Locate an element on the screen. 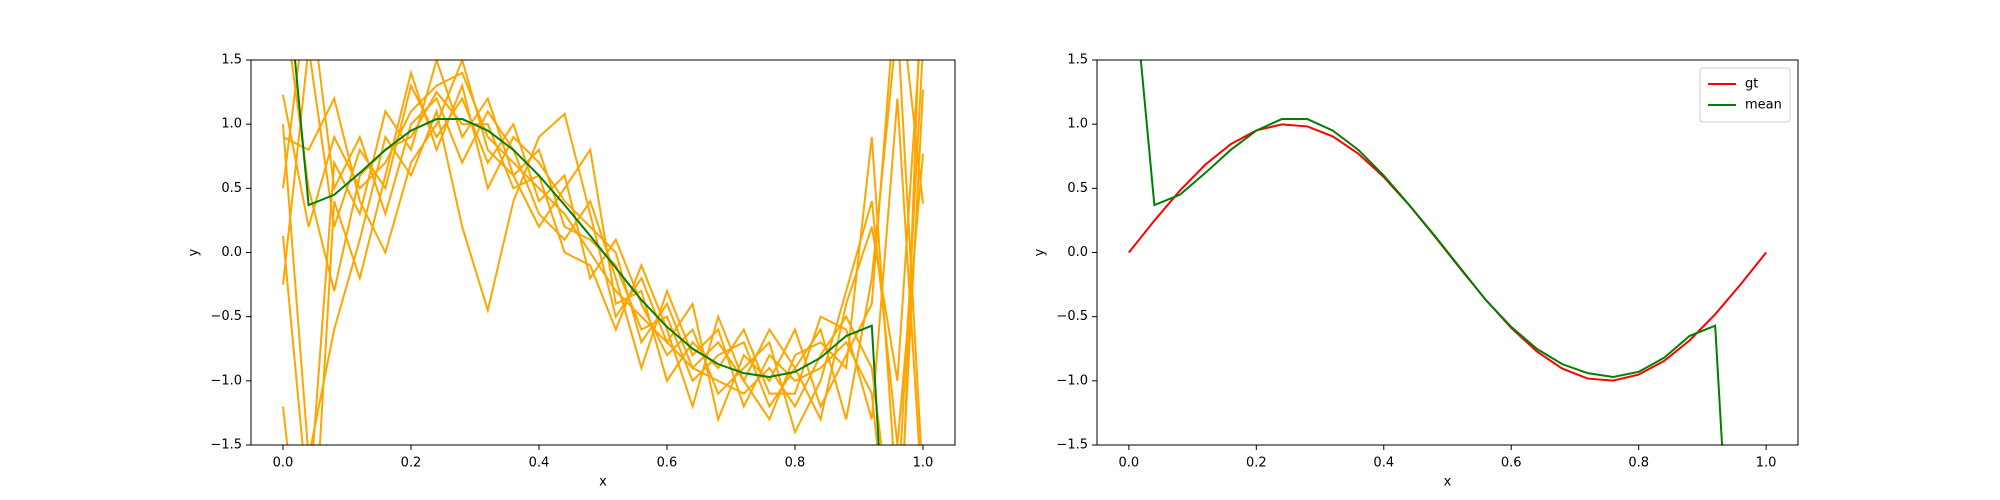  legend: gt mean is located at coordinates (1745, 95).